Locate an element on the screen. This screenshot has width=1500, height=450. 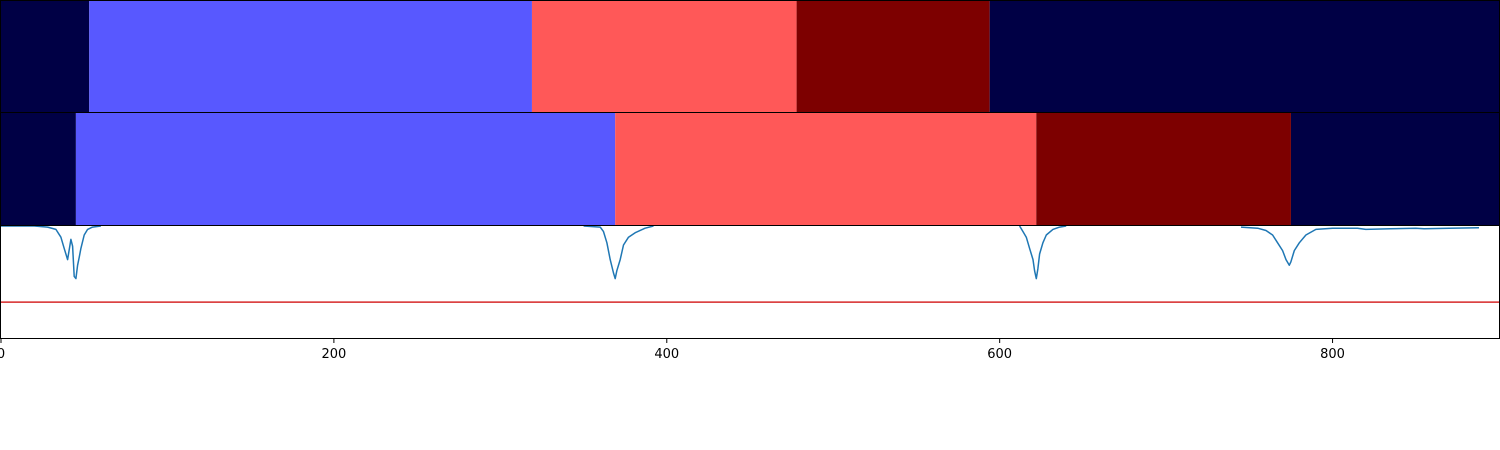
x-tick-label: 400 is located at coordinates (666, 354).